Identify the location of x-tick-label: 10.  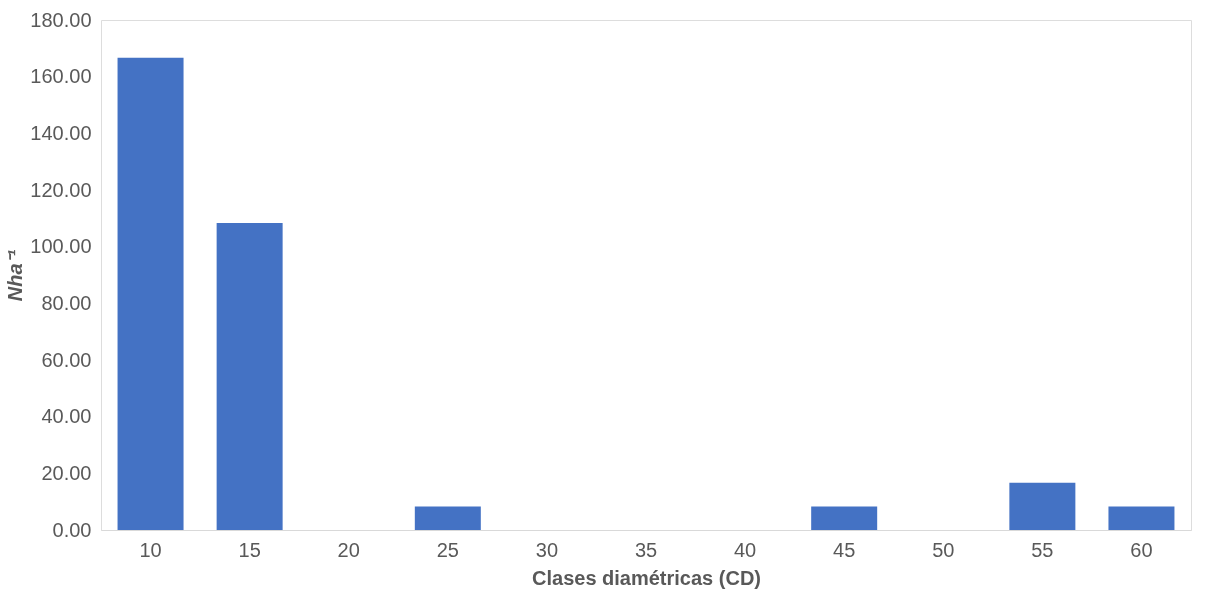
(150, 549).